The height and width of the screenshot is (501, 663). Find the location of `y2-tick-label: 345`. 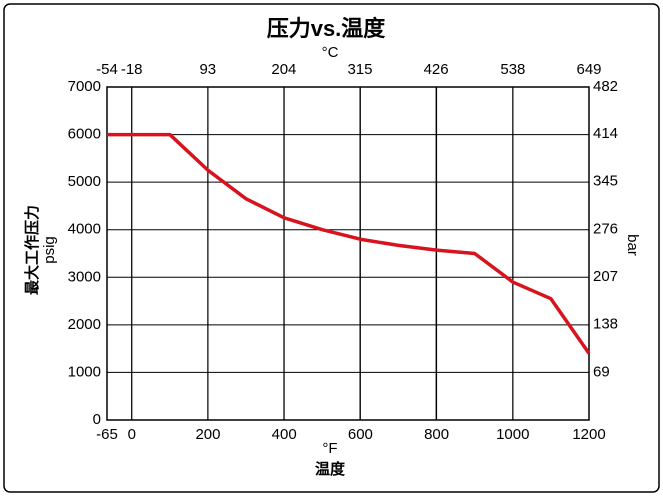

y2-tick-label: 345 is located at coordinates (605, 181).